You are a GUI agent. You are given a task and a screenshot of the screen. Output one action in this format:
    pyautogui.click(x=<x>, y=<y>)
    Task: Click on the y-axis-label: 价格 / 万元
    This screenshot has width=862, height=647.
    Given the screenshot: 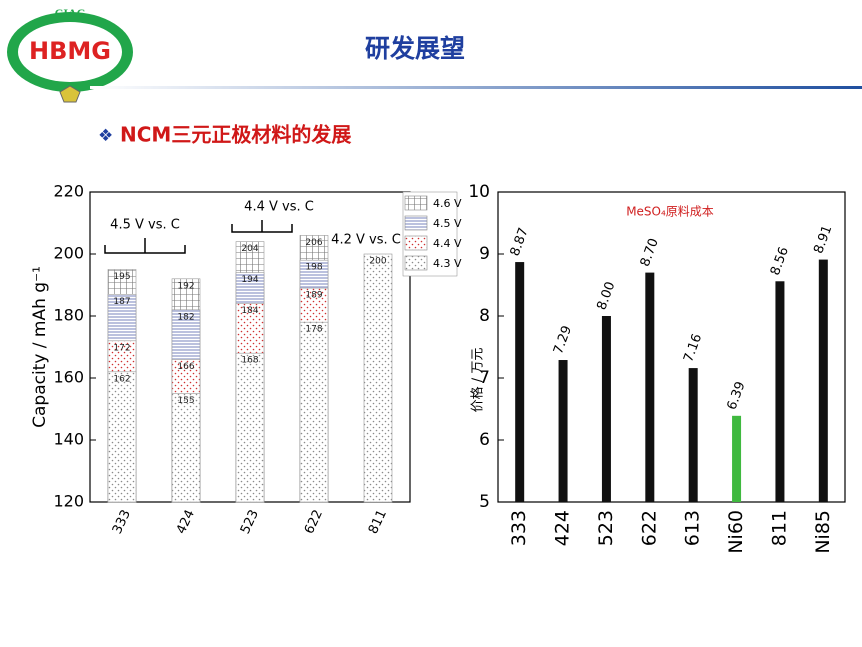 What is the action you would take?
    pyautogui.click(x=478, y=380)
    